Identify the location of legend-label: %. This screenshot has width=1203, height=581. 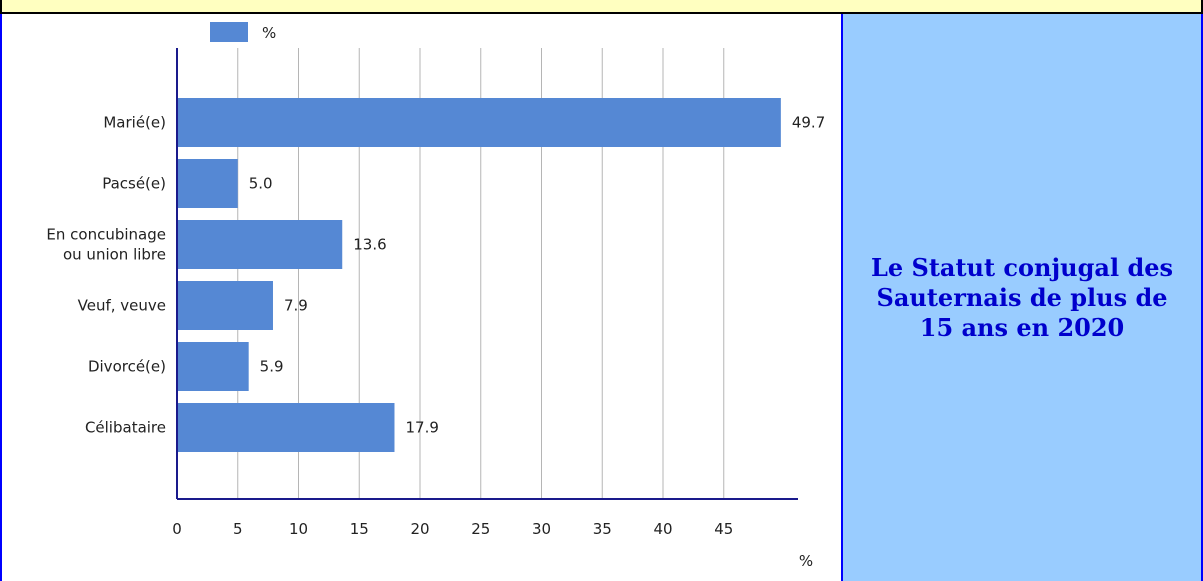
(269, 33).